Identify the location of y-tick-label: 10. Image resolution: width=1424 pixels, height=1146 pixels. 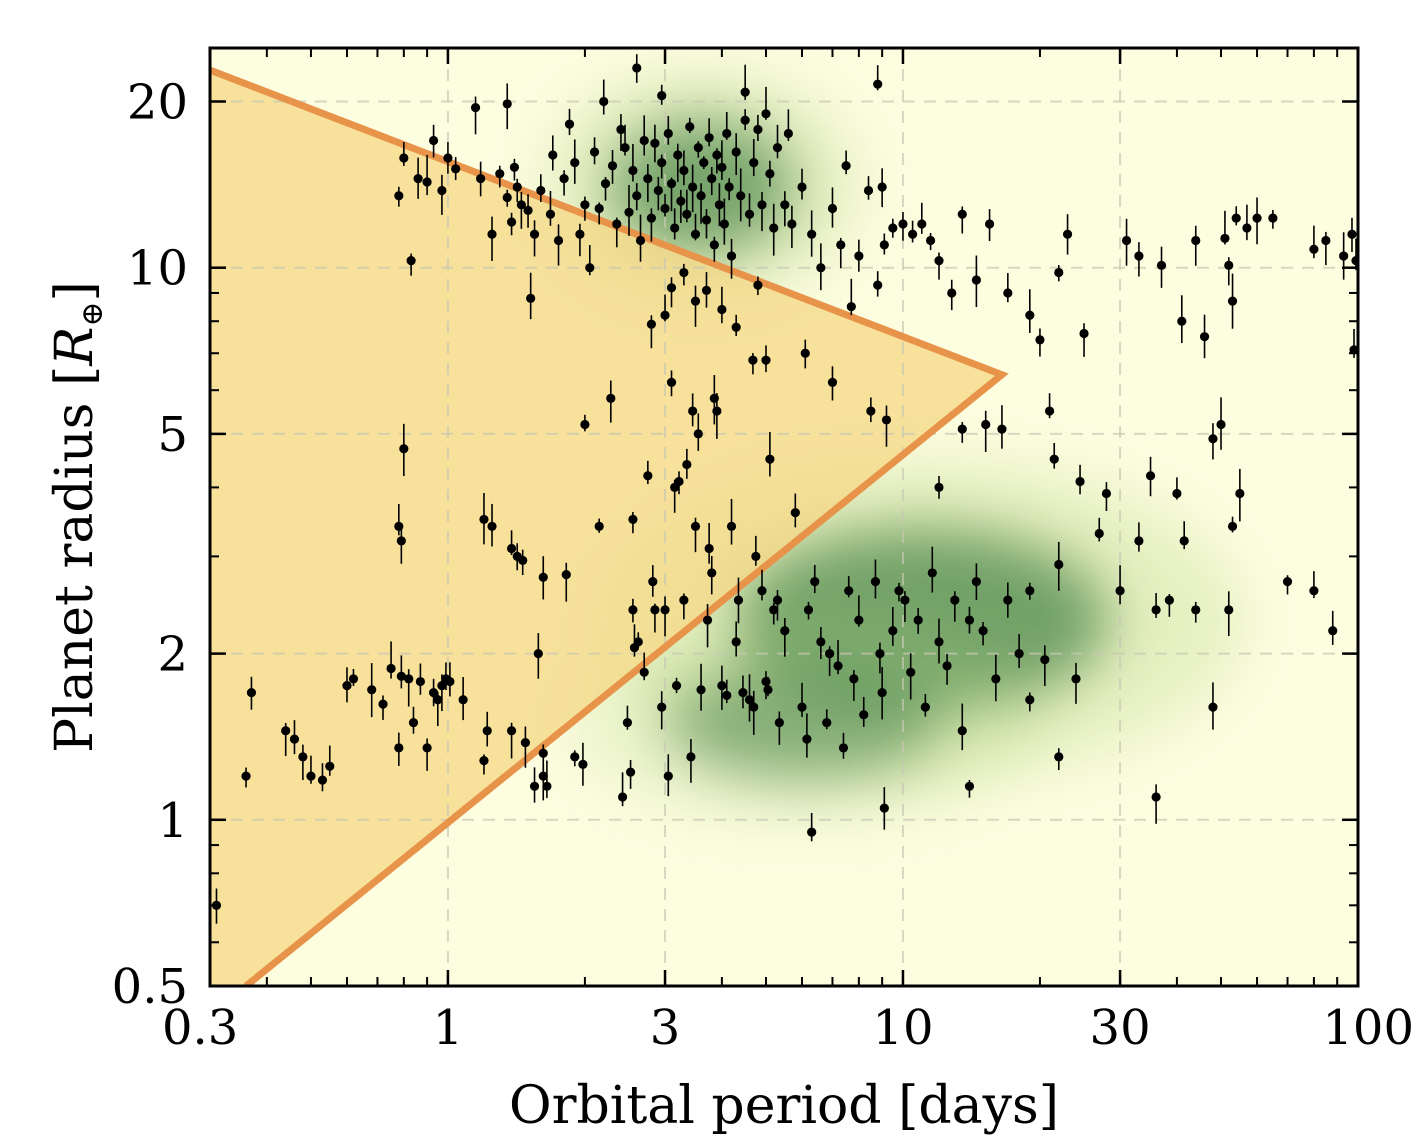
(157, 269).